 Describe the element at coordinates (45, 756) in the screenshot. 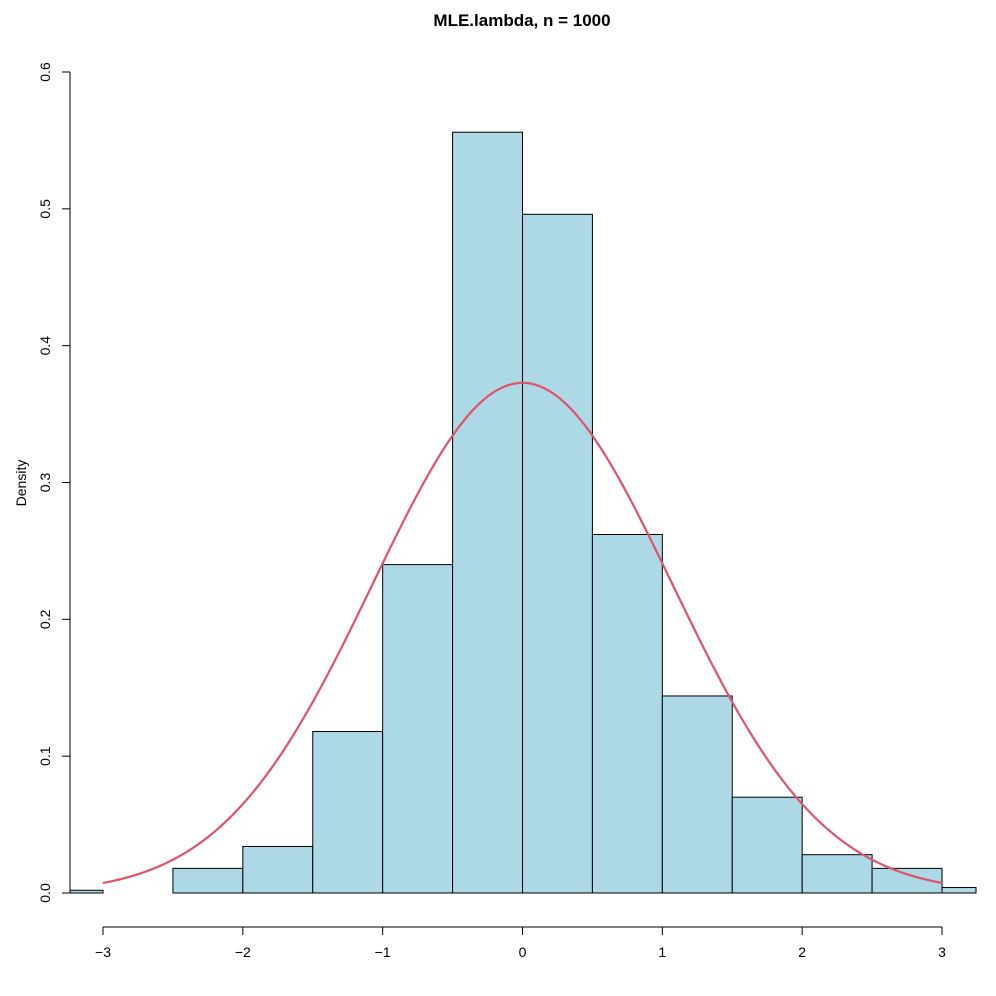

I see `y-tick-label: 0.1` at that location.